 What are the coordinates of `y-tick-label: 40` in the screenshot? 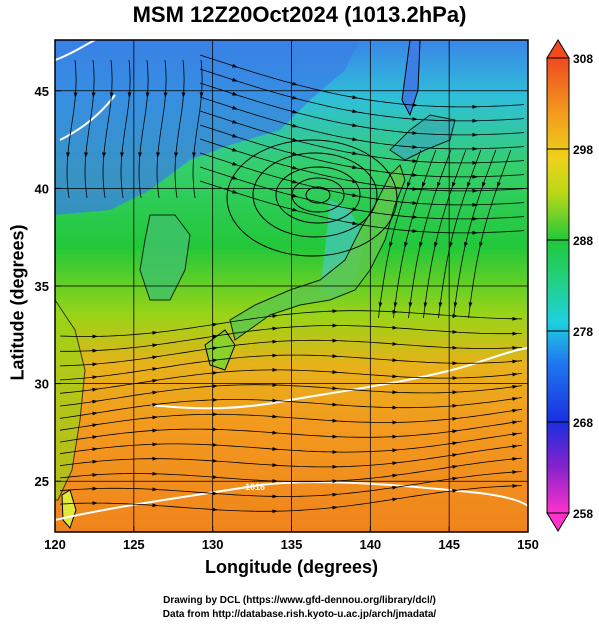 It's located at (42, 188).